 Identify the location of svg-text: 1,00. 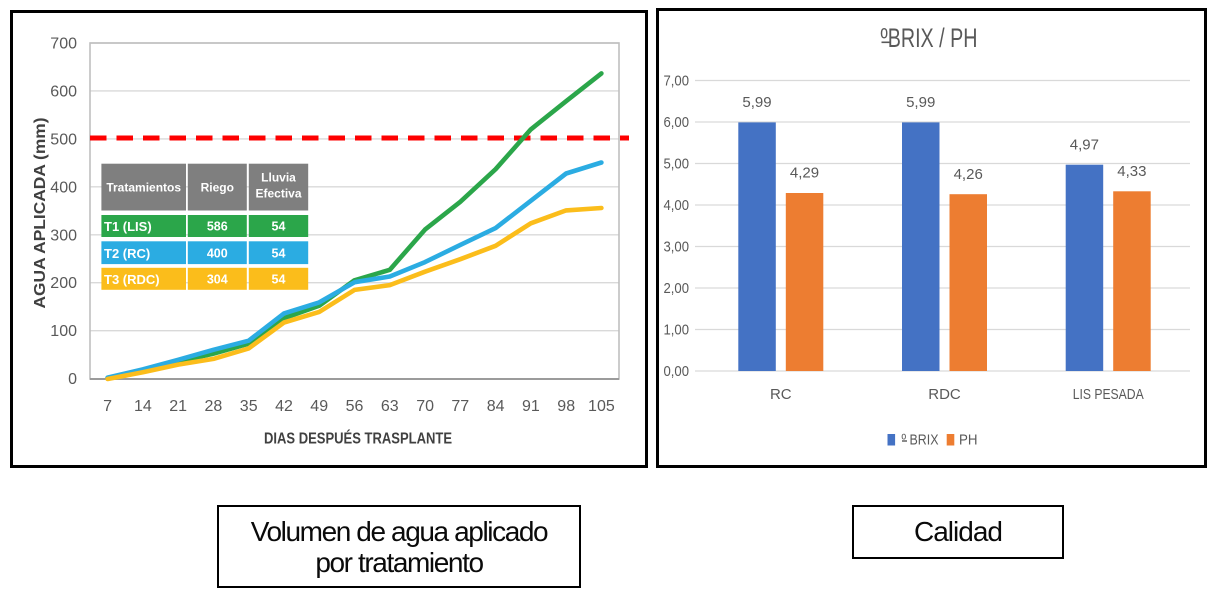
(677, 330).